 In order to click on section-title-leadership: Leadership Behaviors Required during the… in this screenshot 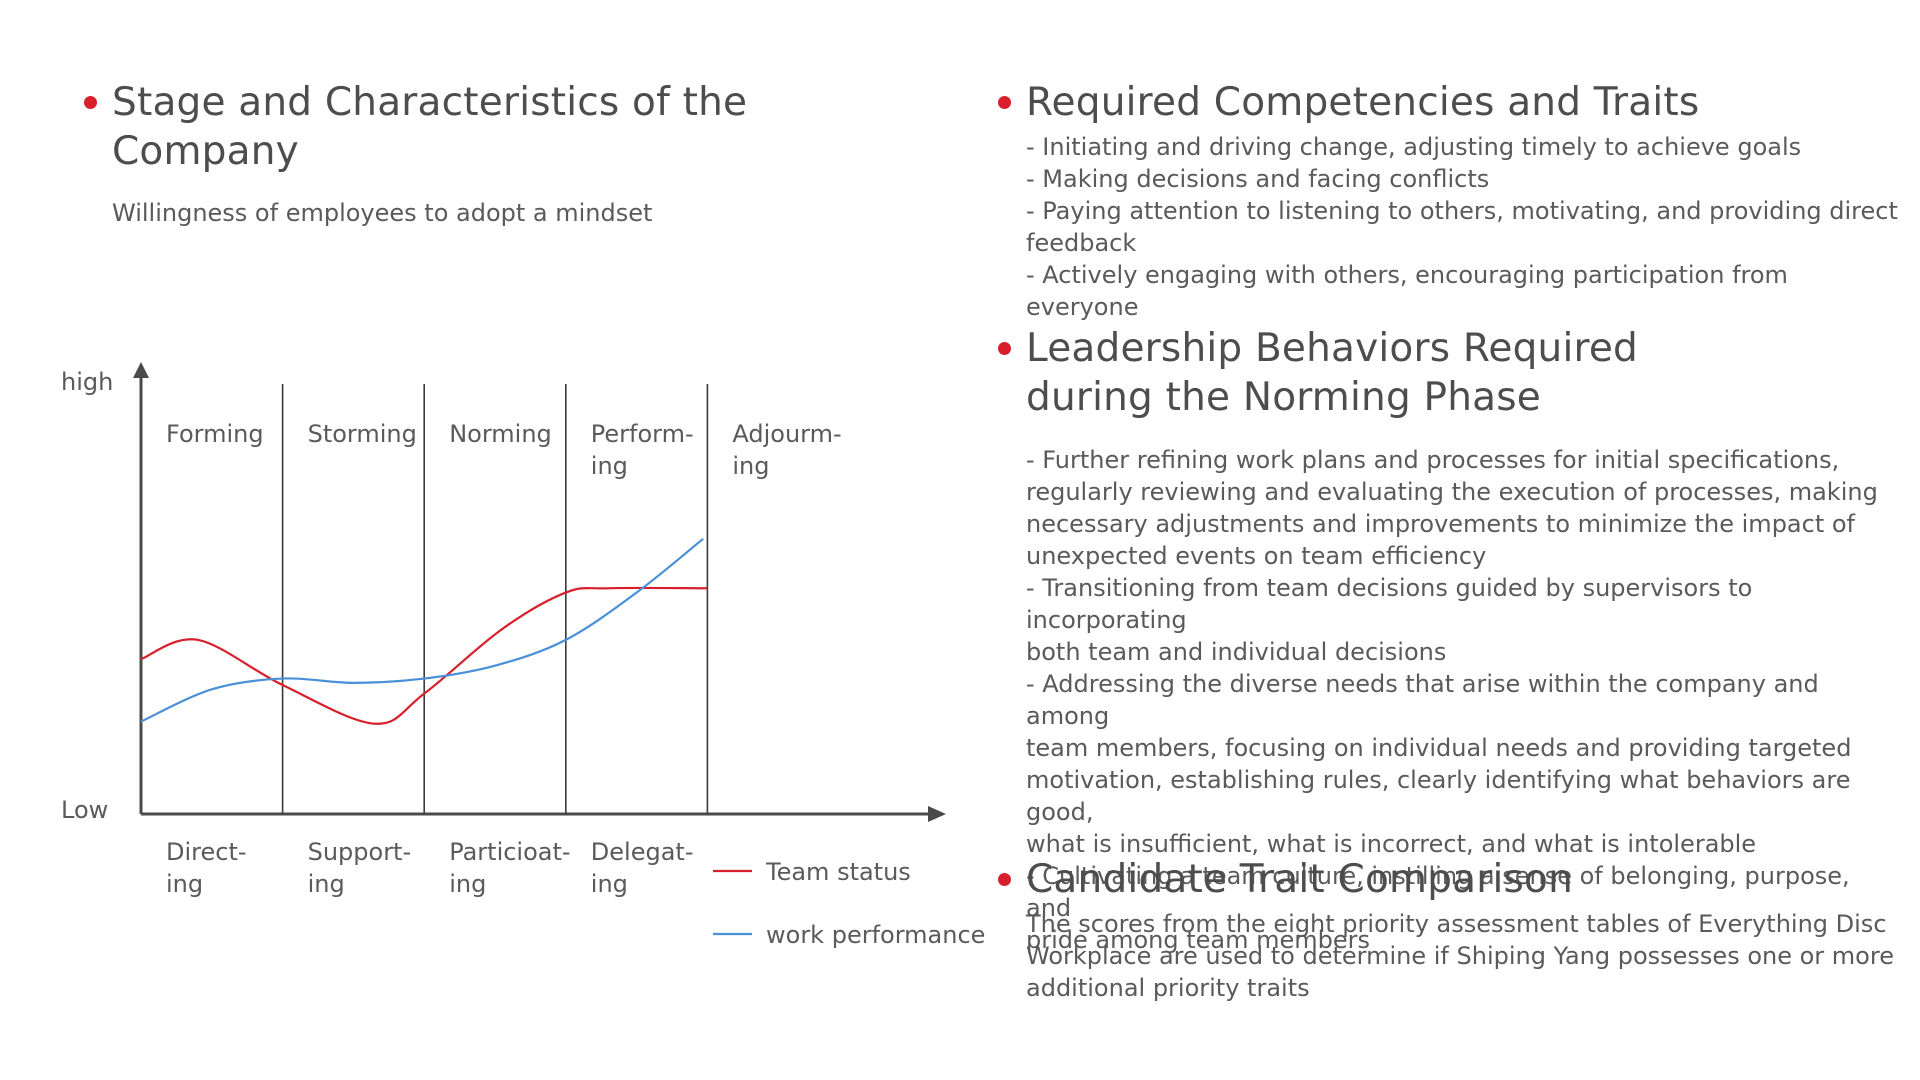, I will do `click(1332, 373)`.